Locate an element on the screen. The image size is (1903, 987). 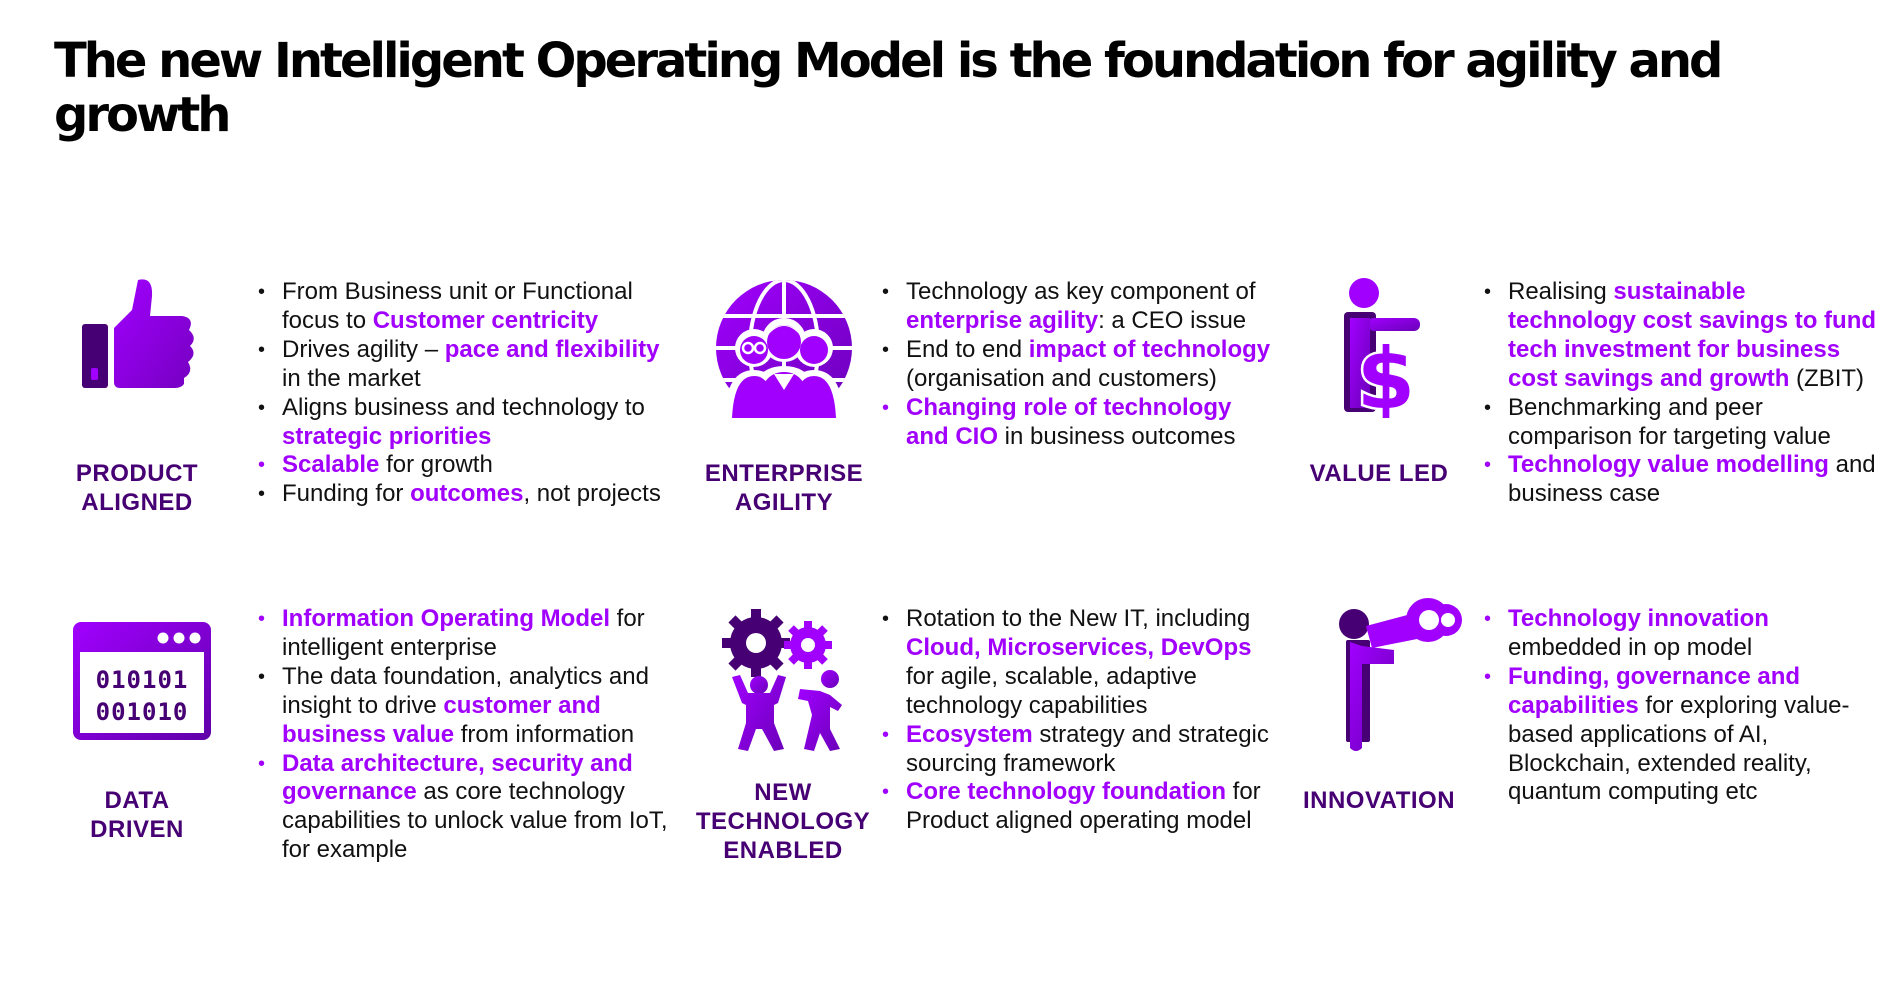
binary-line-1: 010101 is located at coordinates (142, 680).